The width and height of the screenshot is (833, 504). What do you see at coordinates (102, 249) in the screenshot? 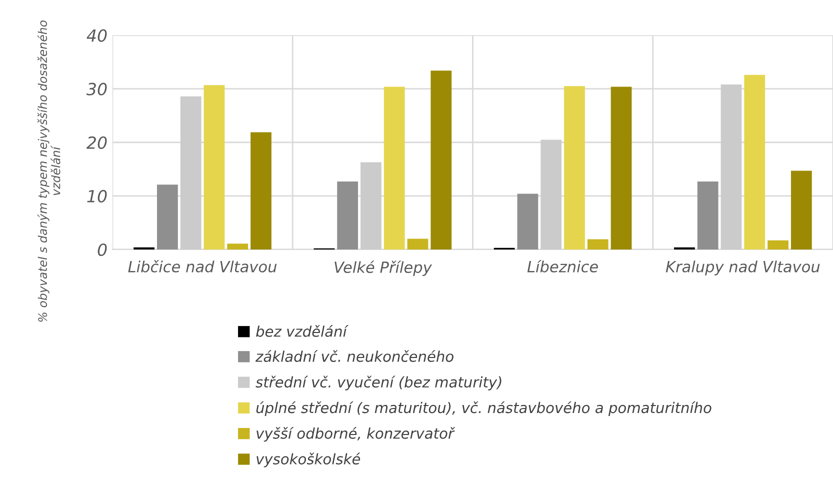
I see `y-tick-label: 0` at bounding box center [102, 249].